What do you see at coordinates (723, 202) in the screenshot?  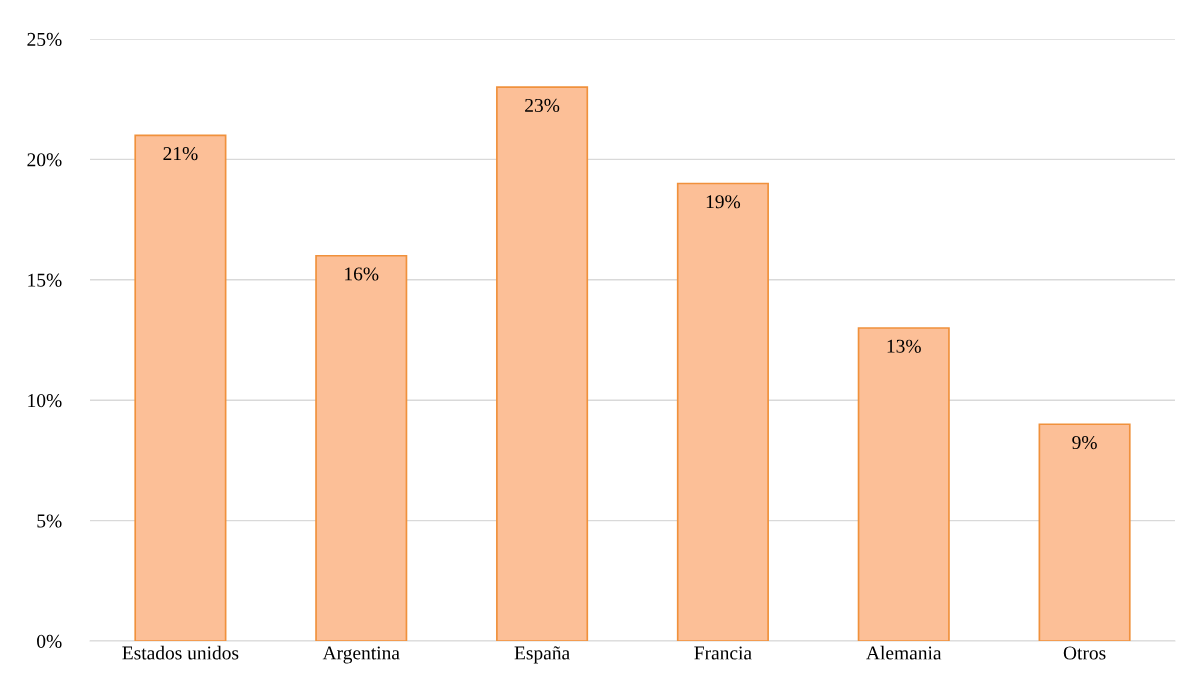 I see `data-label: 19%` at bounding box center [723, 202].